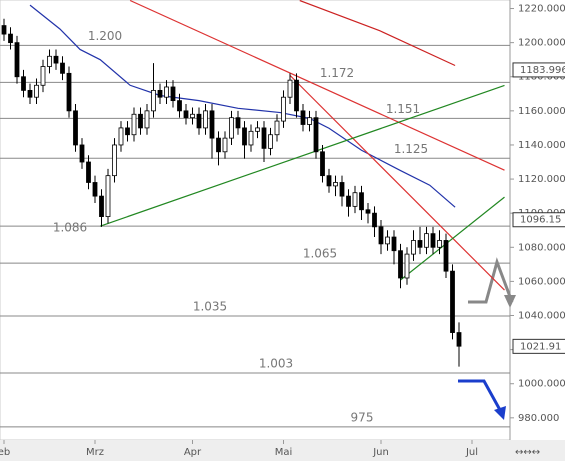  What do you see at coordinates (320, 254) in the screenshot?
I see `level-label: 1.065` at bounding box center [320, 254].